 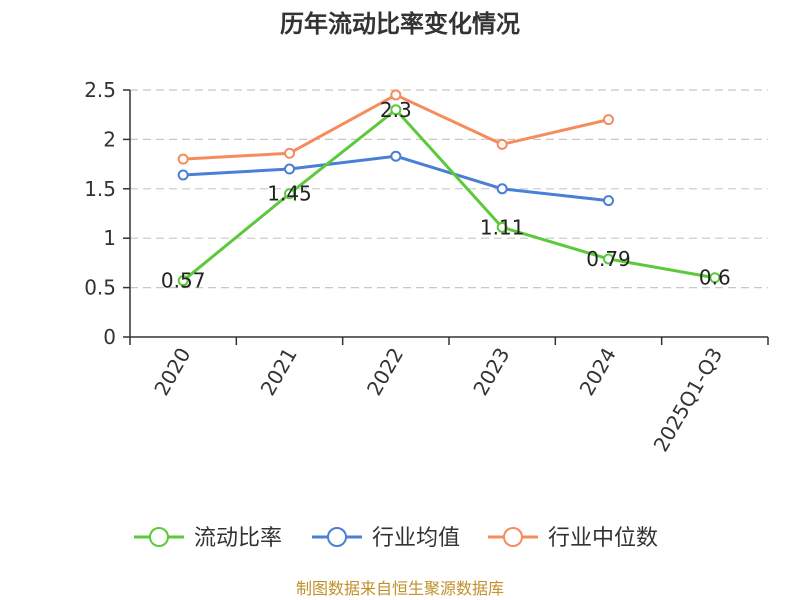 I want to click on legend-item: 行业均值, so click(x=386, y=538).